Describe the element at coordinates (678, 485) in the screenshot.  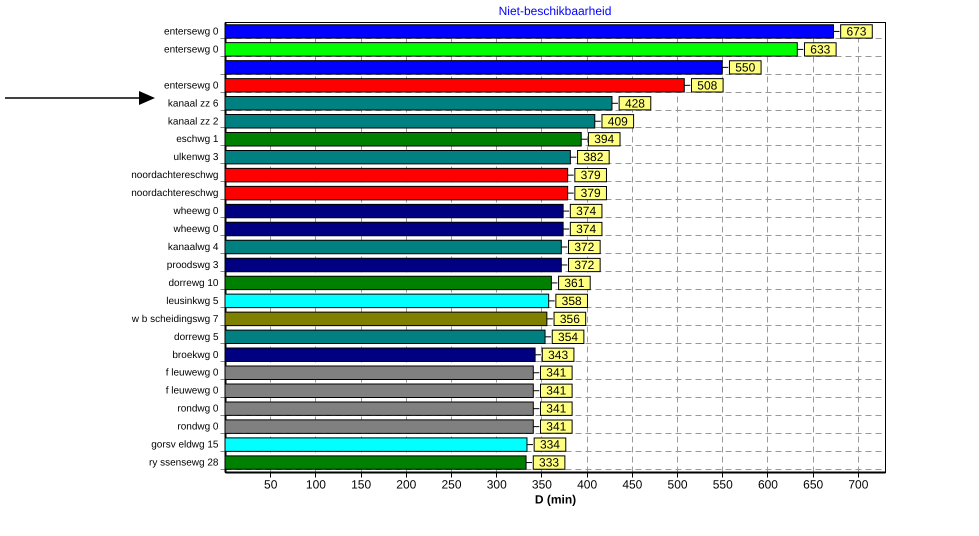
I see `x-tick-label: 500` at that location.